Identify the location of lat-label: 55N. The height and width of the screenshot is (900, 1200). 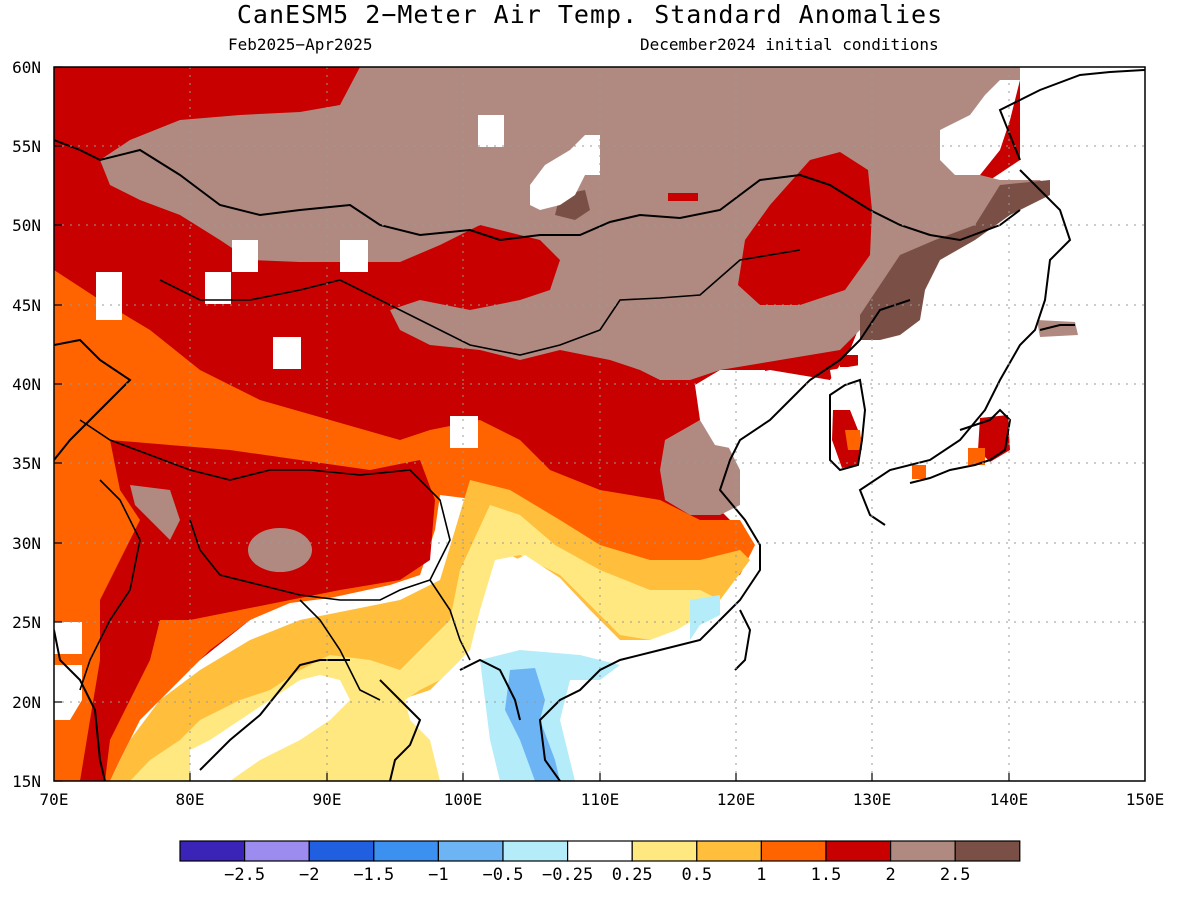
(26, 146).